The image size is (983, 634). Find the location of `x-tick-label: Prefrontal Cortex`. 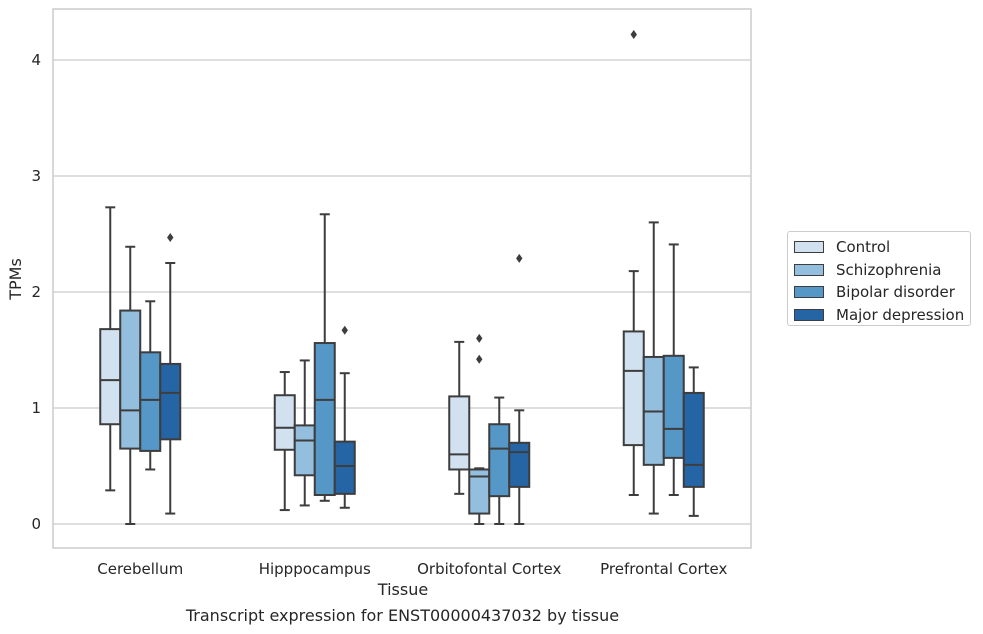

x-tick-label: Prefrontal Cortex is located at coordinates (663, 569).